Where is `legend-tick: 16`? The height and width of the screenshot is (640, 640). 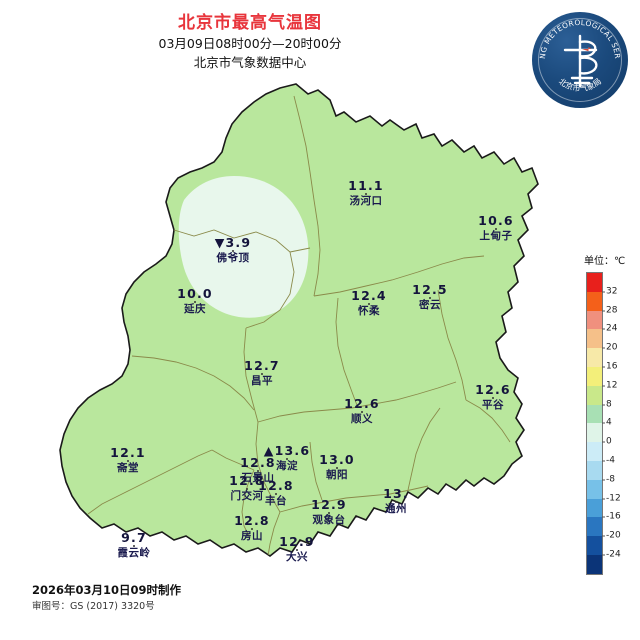
legend-tick: 16 is located at coordinates (609, 367).